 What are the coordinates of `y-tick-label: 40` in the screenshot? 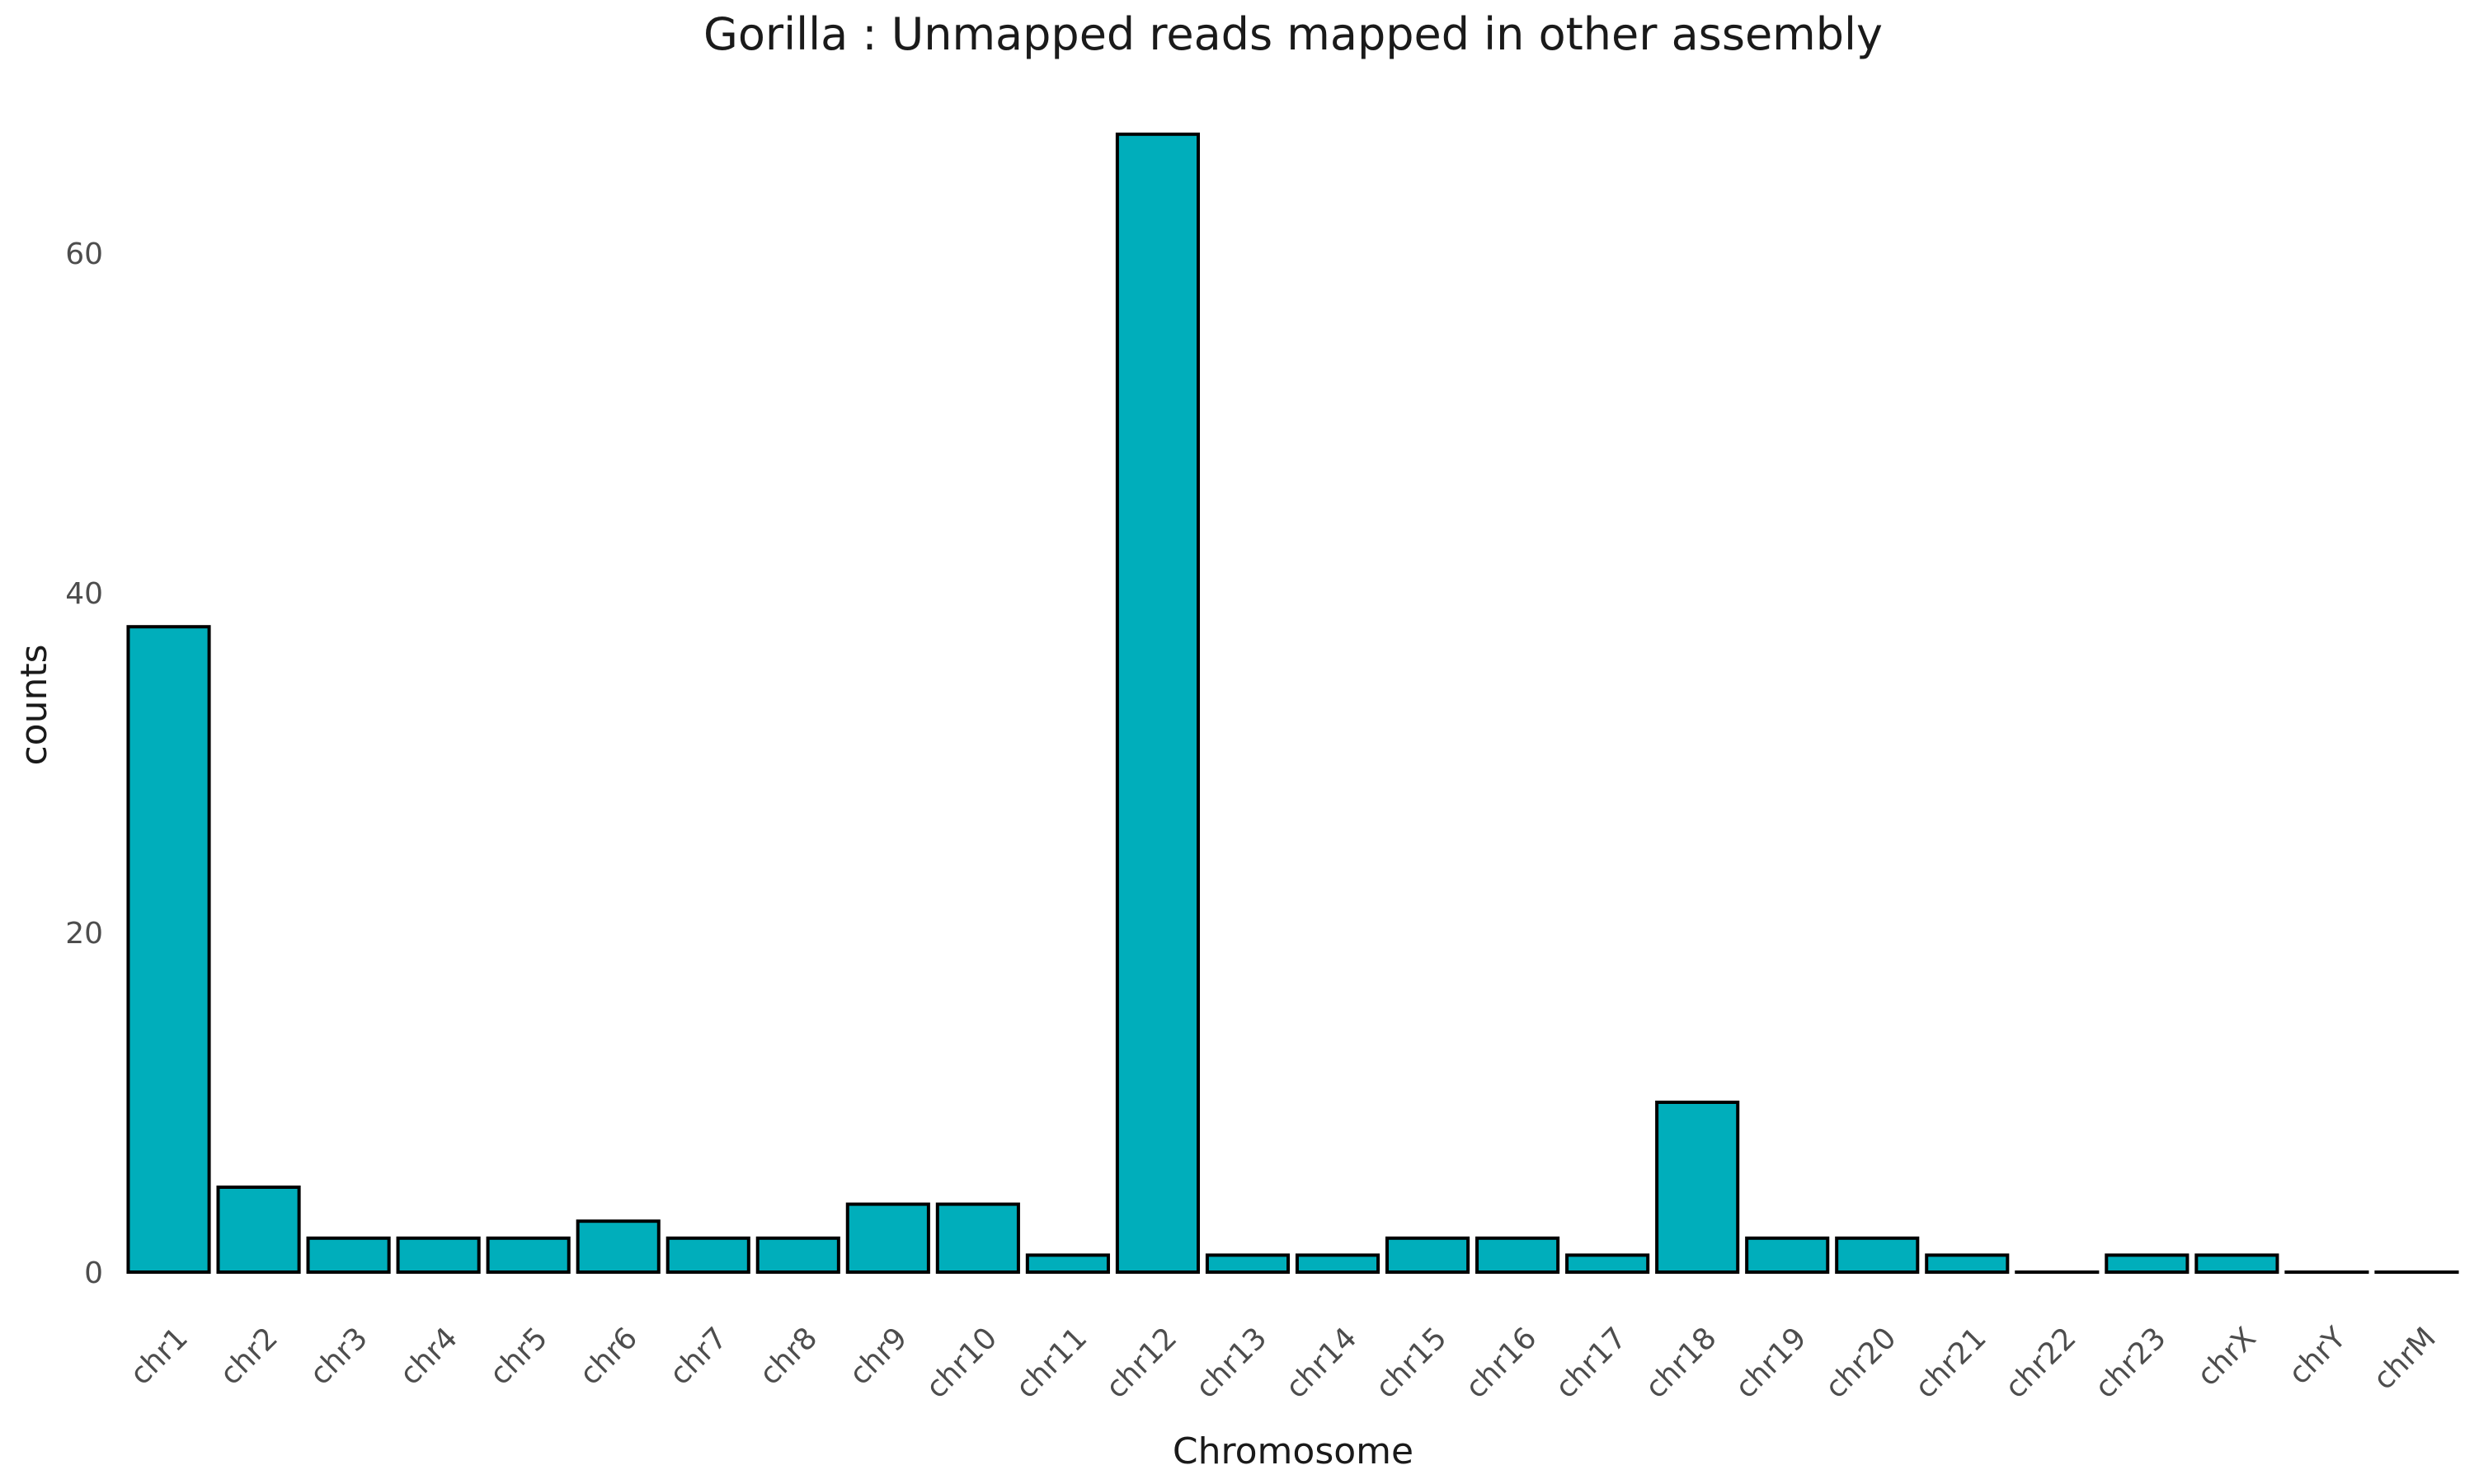 It's located at (84, 594).